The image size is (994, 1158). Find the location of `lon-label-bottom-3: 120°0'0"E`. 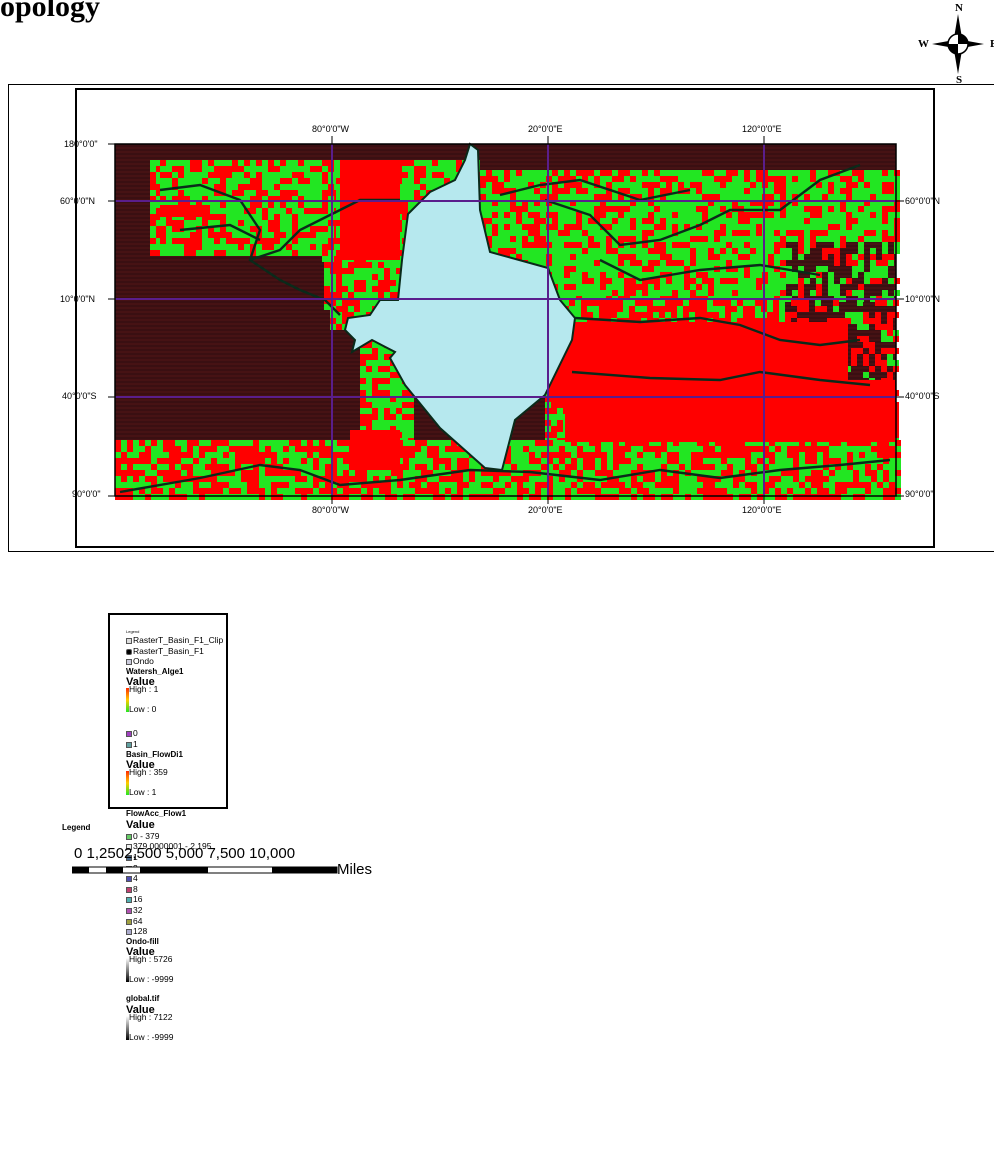

lon-label-bottom-3: 120°0'0"E is located at coordinates (762, 510).